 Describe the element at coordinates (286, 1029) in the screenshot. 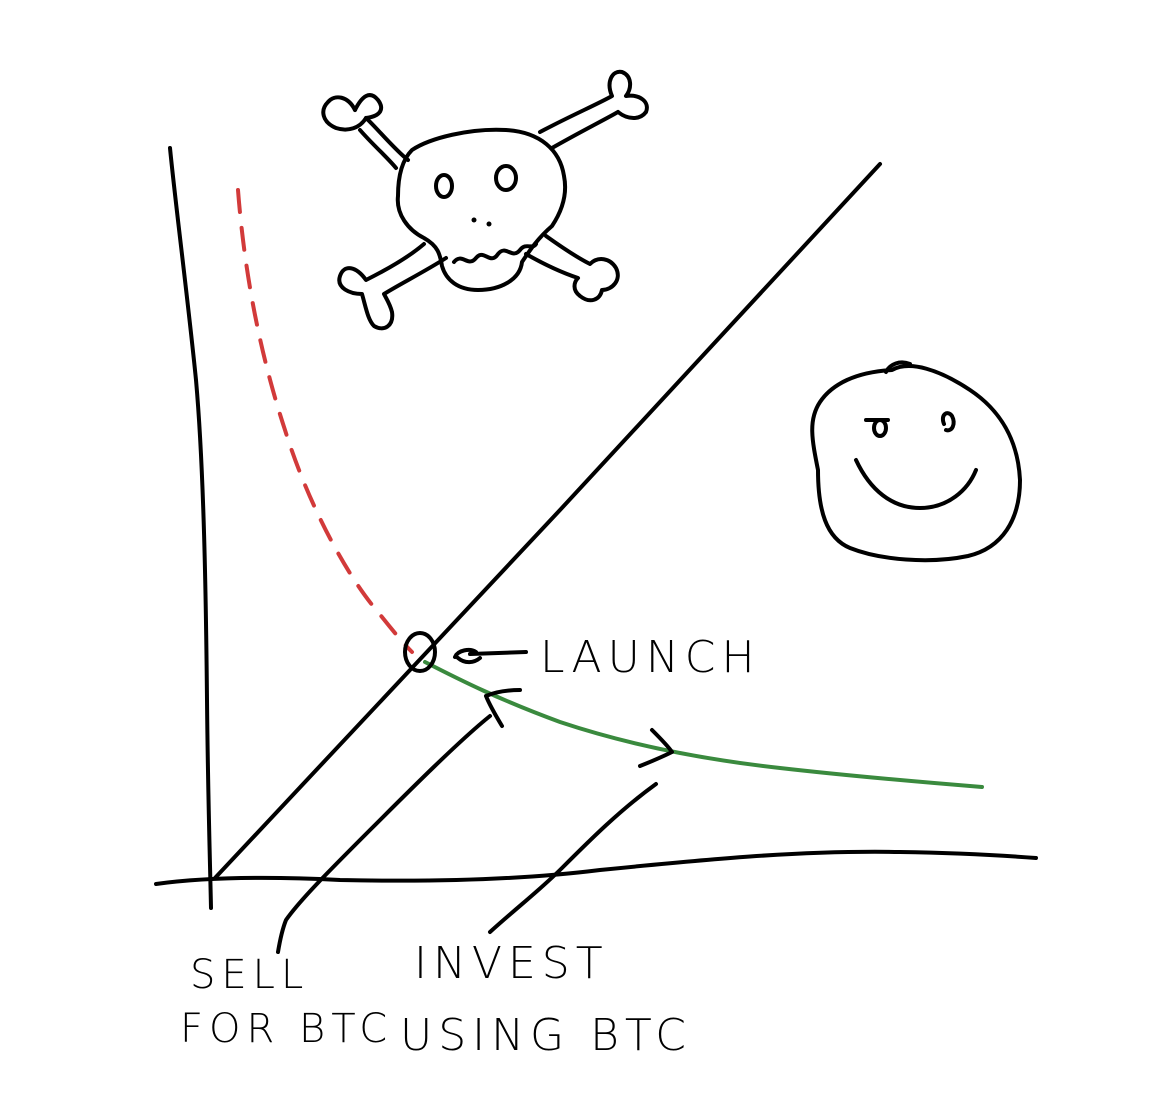

I see `sell-label-line2: FOR BTC` at that location.